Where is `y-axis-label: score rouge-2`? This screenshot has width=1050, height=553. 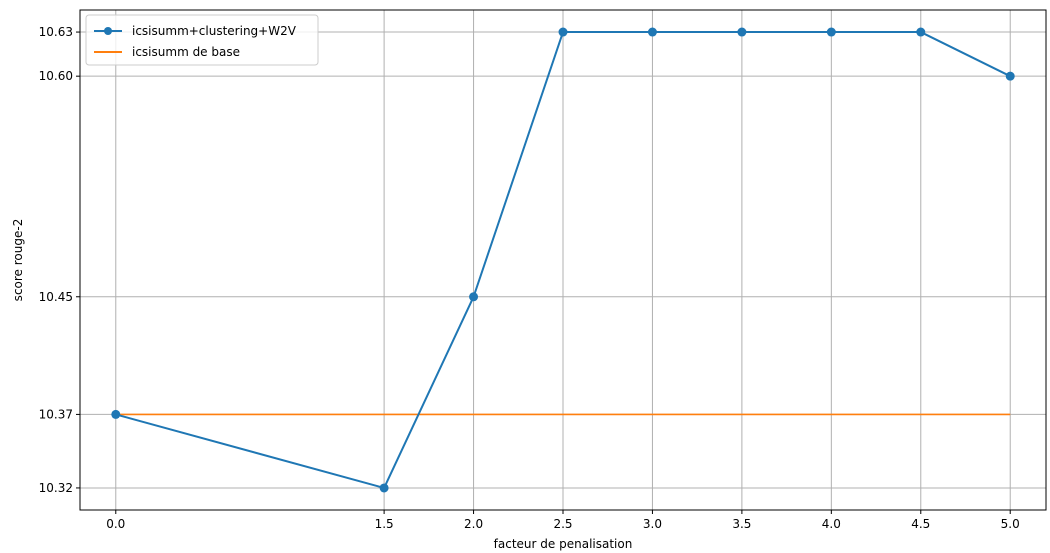 y-axis-label: score rouge-2 is located at coordinates (18, 260).